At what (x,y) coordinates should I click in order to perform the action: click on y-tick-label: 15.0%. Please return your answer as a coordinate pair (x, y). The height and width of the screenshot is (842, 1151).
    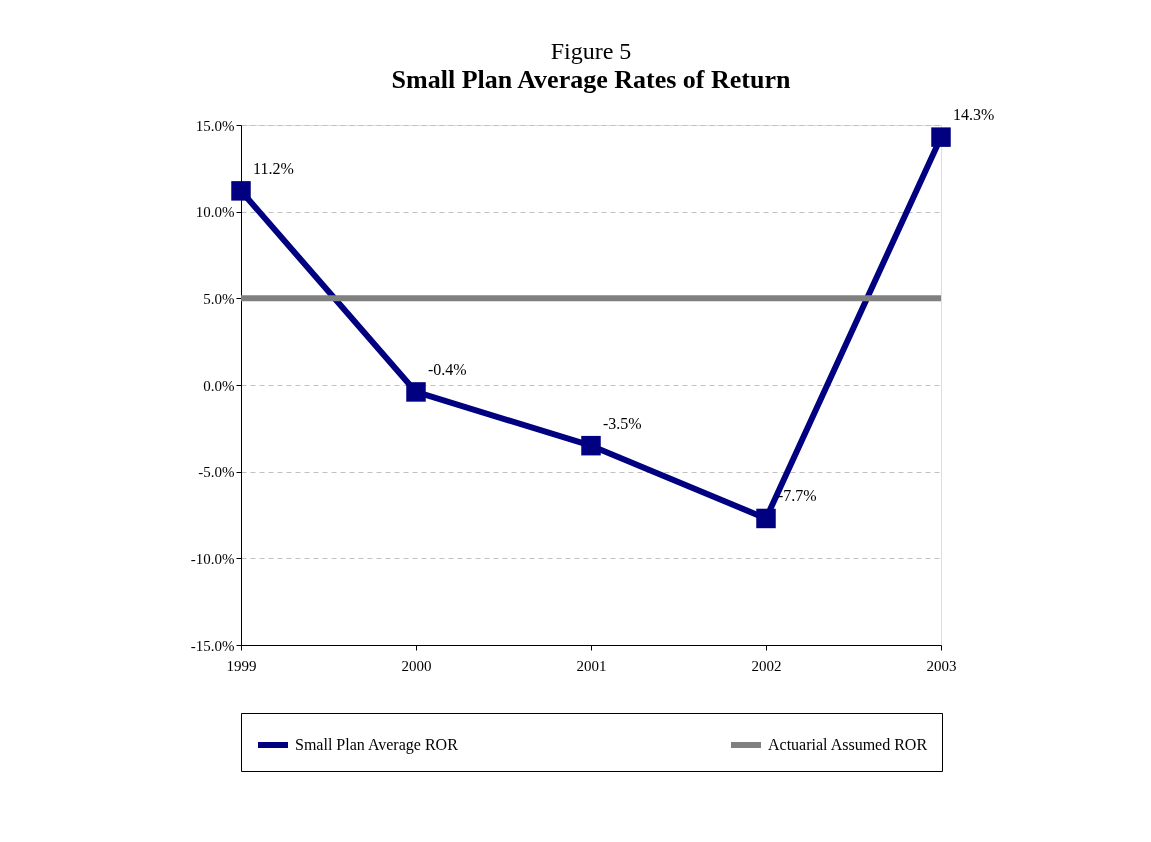
    Looking at the image, I should click on (215, 125).